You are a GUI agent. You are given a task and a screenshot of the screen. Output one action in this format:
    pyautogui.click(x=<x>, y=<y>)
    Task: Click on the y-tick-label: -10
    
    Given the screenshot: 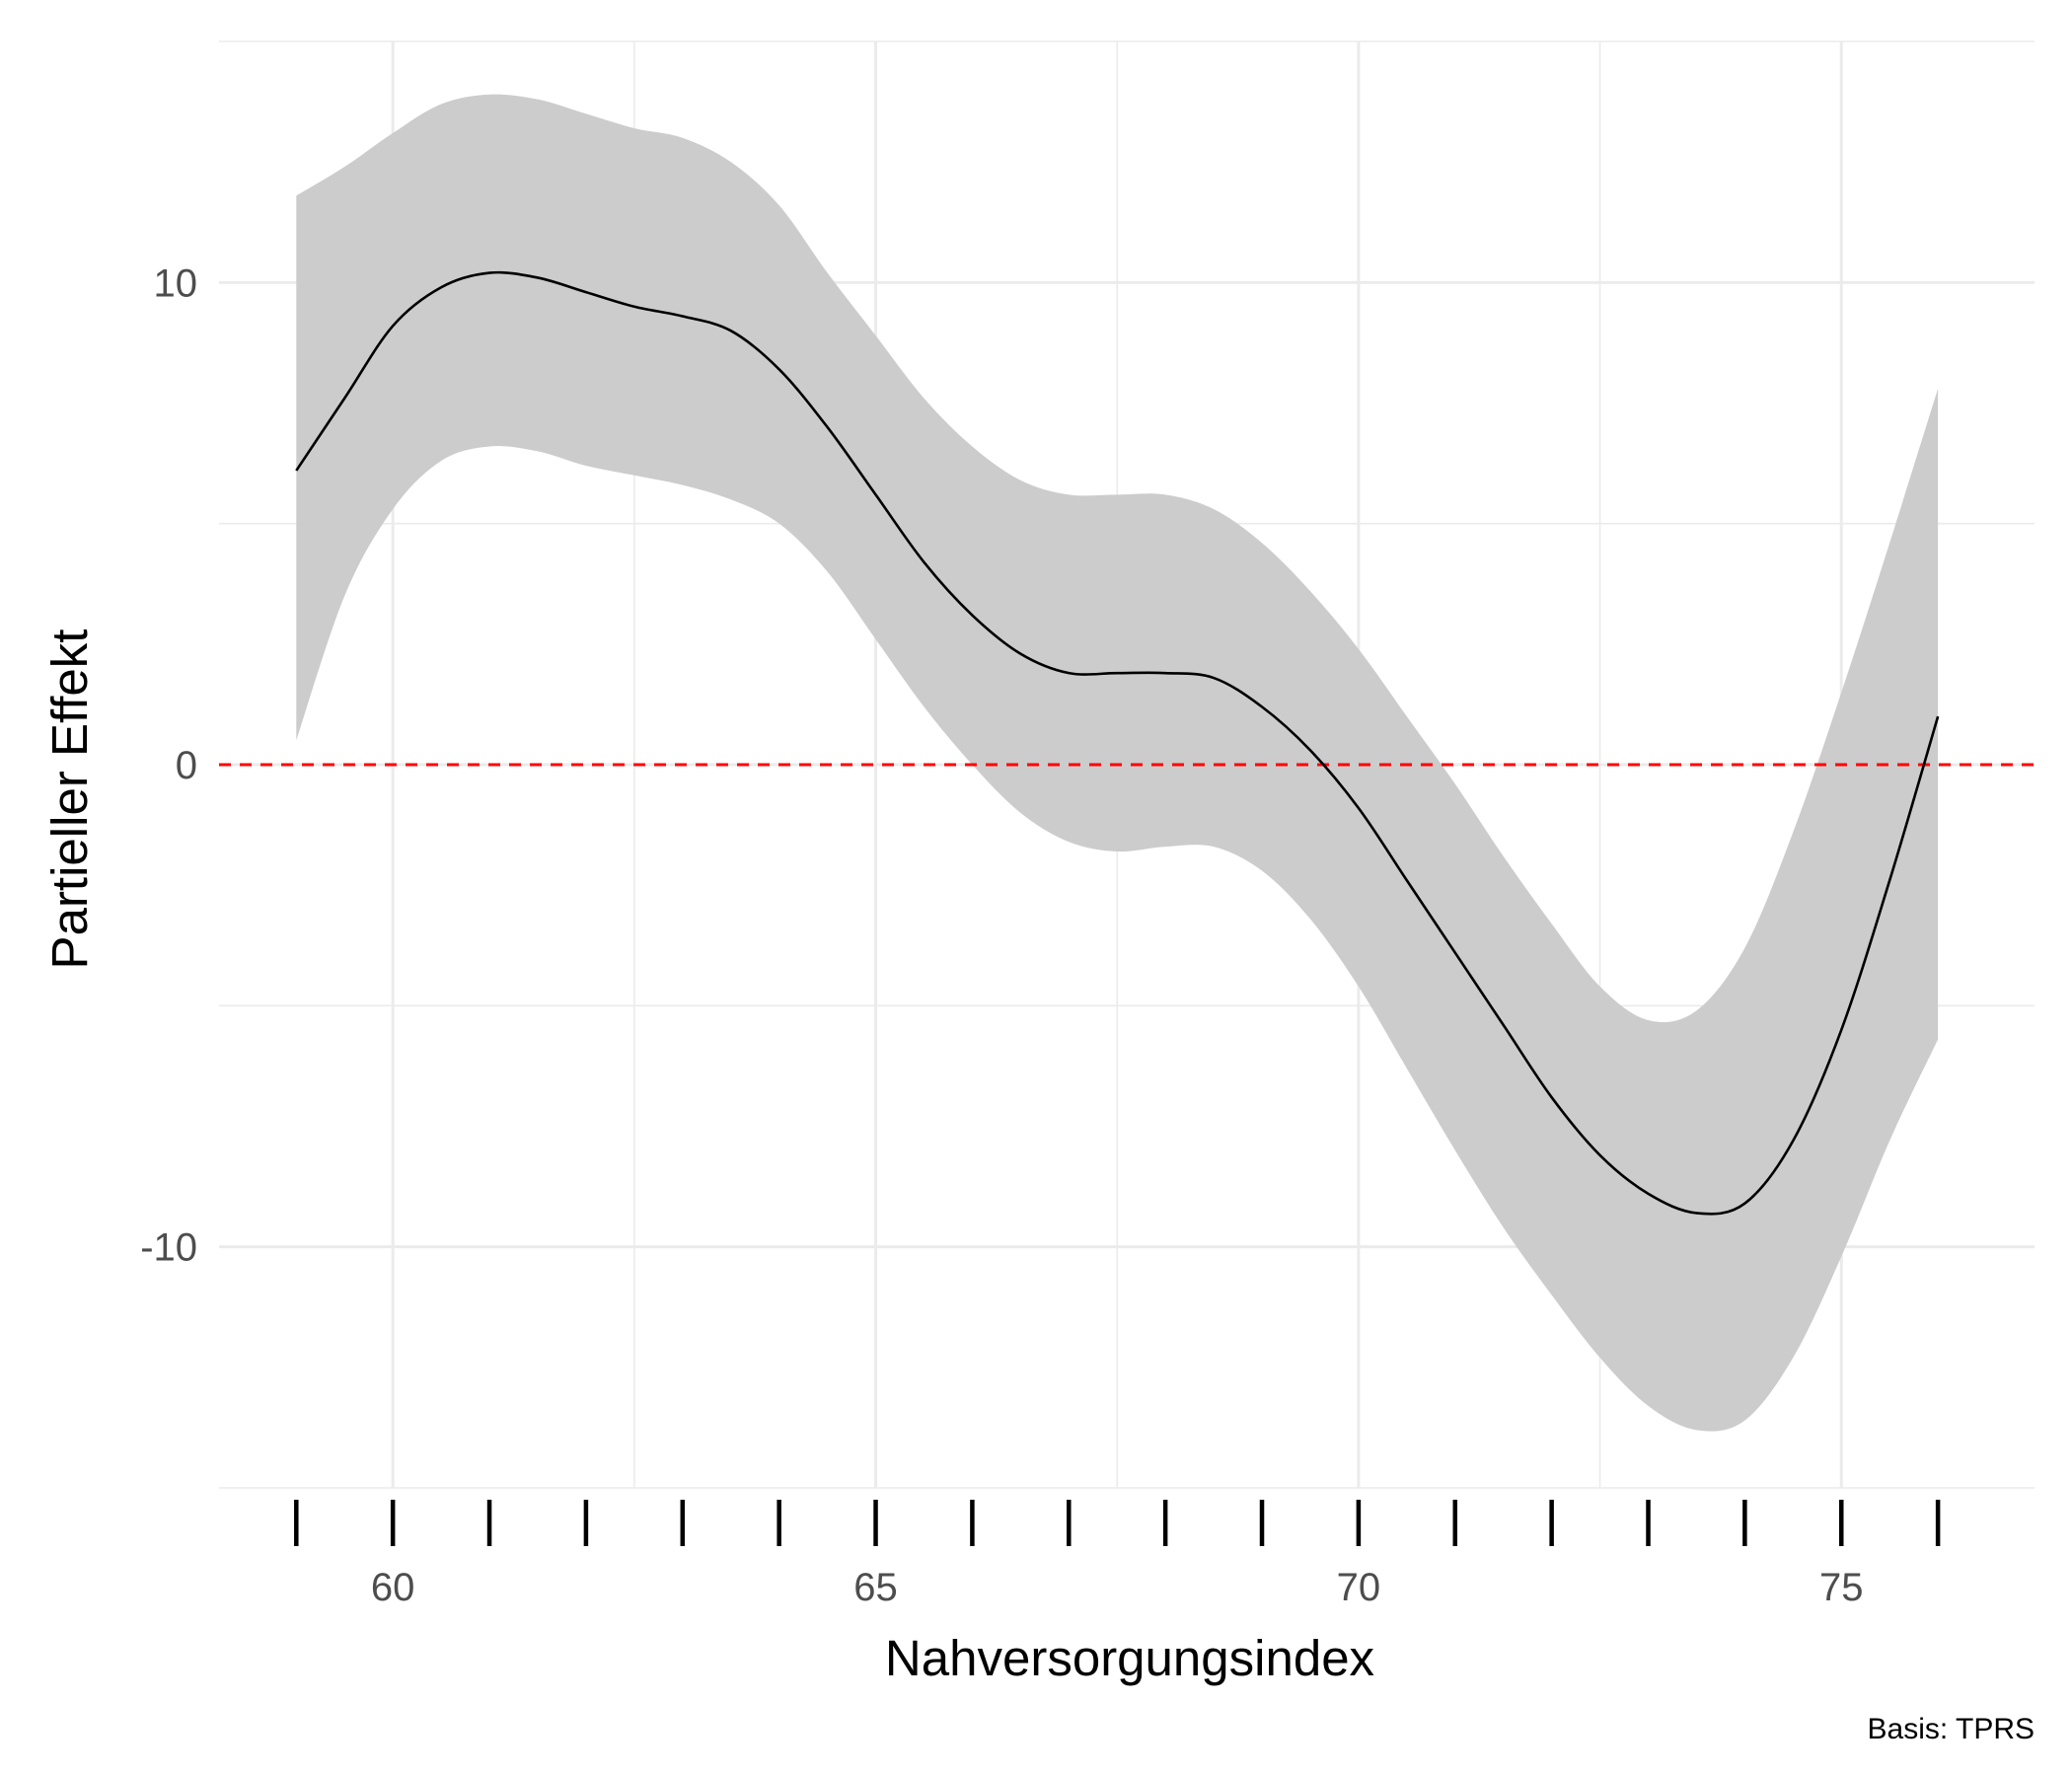 What is the action you would take?
    pyautogui.click(x=168, y=1248)
    